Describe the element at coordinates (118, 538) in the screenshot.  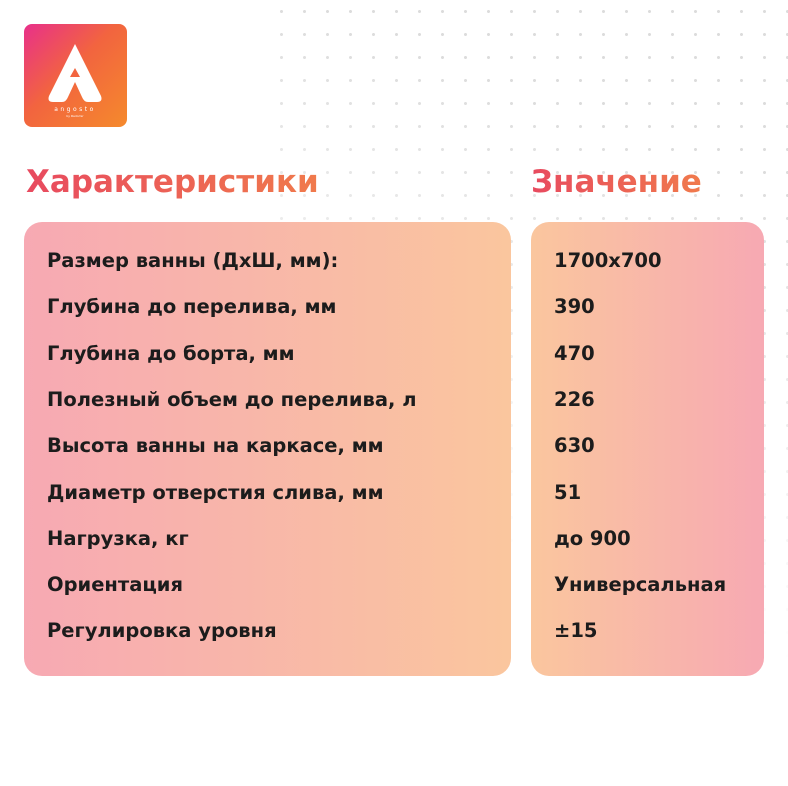
I see `characteristic-label: Нагрузка, кг` at that location.